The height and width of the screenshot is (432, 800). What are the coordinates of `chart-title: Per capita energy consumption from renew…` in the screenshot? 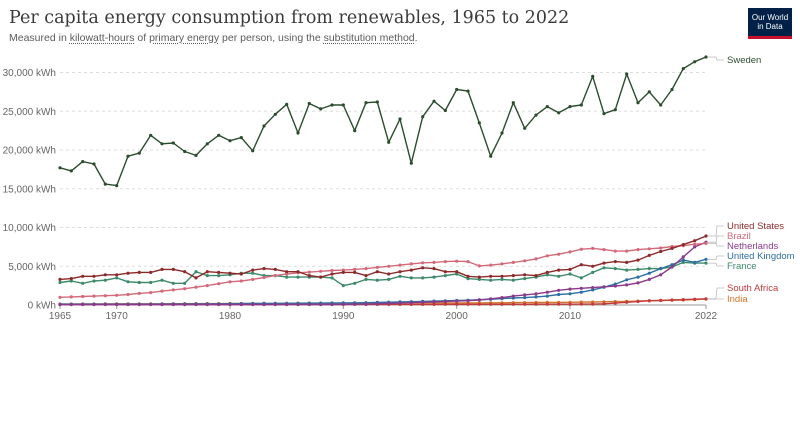 It's located at (289, 18).